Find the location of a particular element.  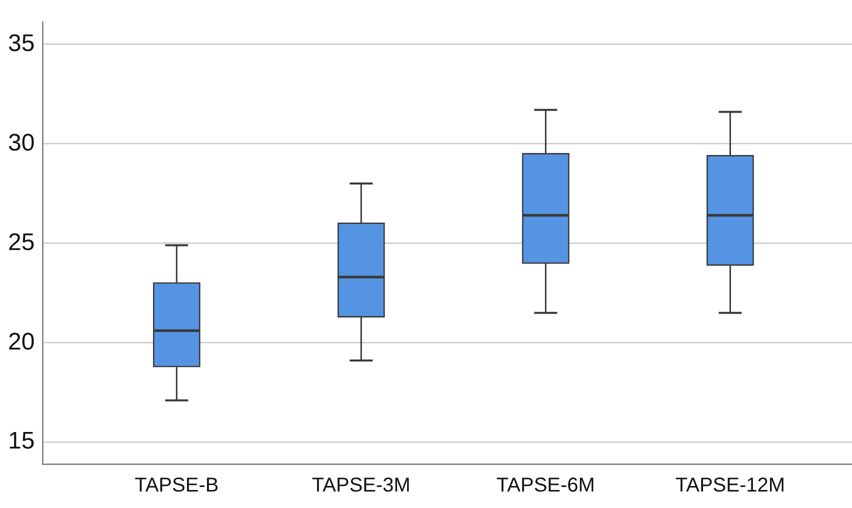

y-tick-label: 15 is located at coordinates (21, 441).